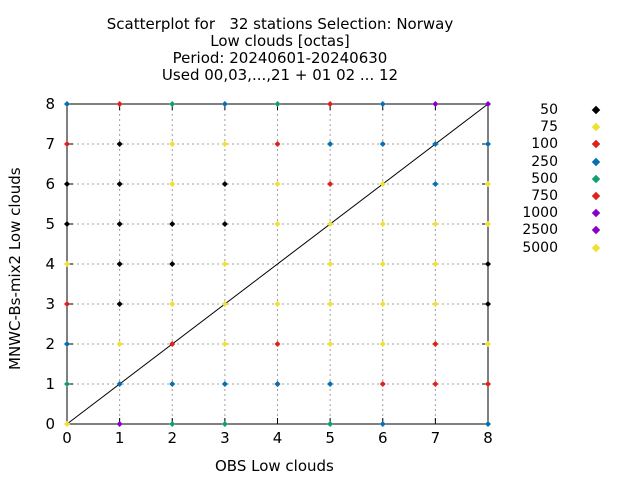  I want to click on y-tick-label: 4, so click(50, 264).